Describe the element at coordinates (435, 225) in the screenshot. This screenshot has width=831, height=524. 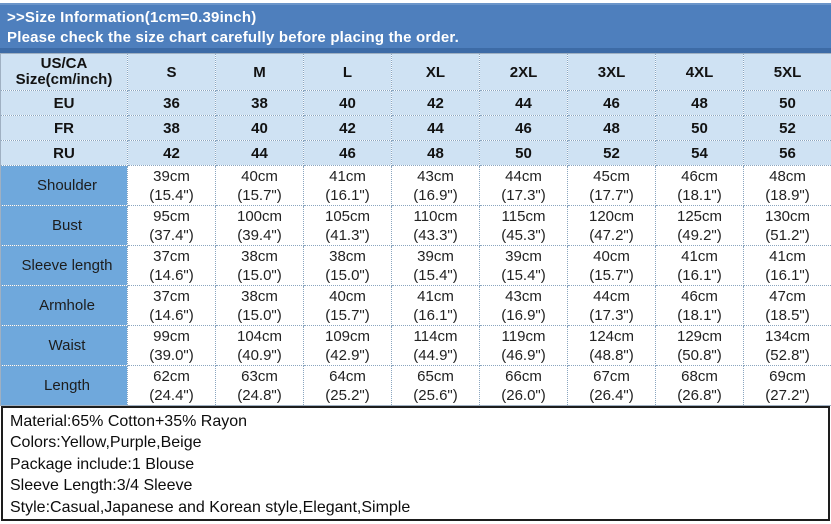
I see `measurement-value-cell: 110cm (43.3")` at that location.